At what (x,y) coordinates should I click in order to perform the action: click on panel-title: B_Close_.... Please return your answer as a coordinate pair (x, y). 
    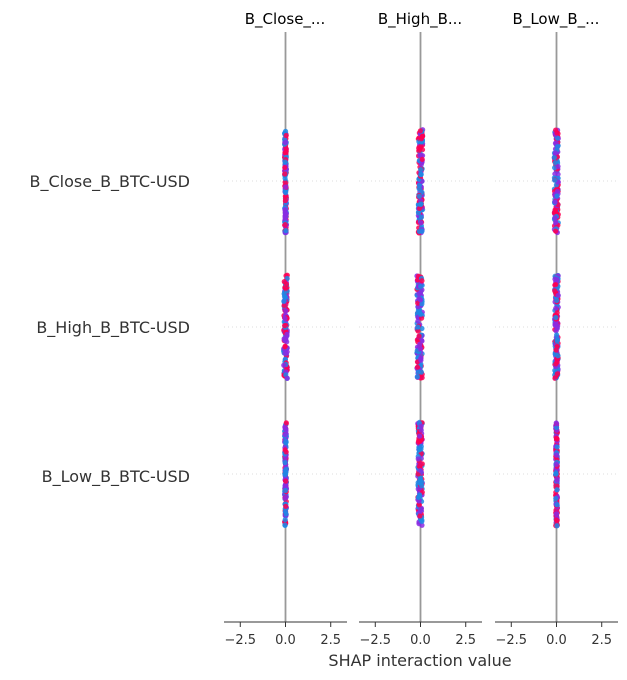
    Looking at the image, I should click on (285, 19).